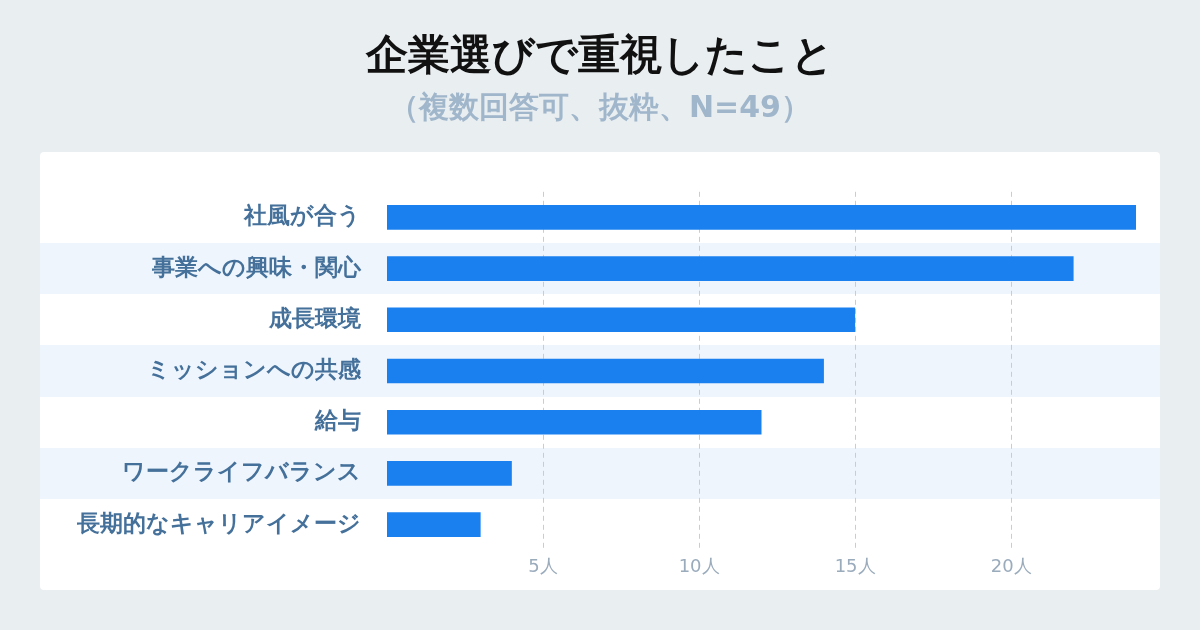 This screenshot has height=630, width=1200. What do you see at coordinates (855, 565) in the screenshot?
I see `x-tick-label: 15人` at bounding box center [855, 565].